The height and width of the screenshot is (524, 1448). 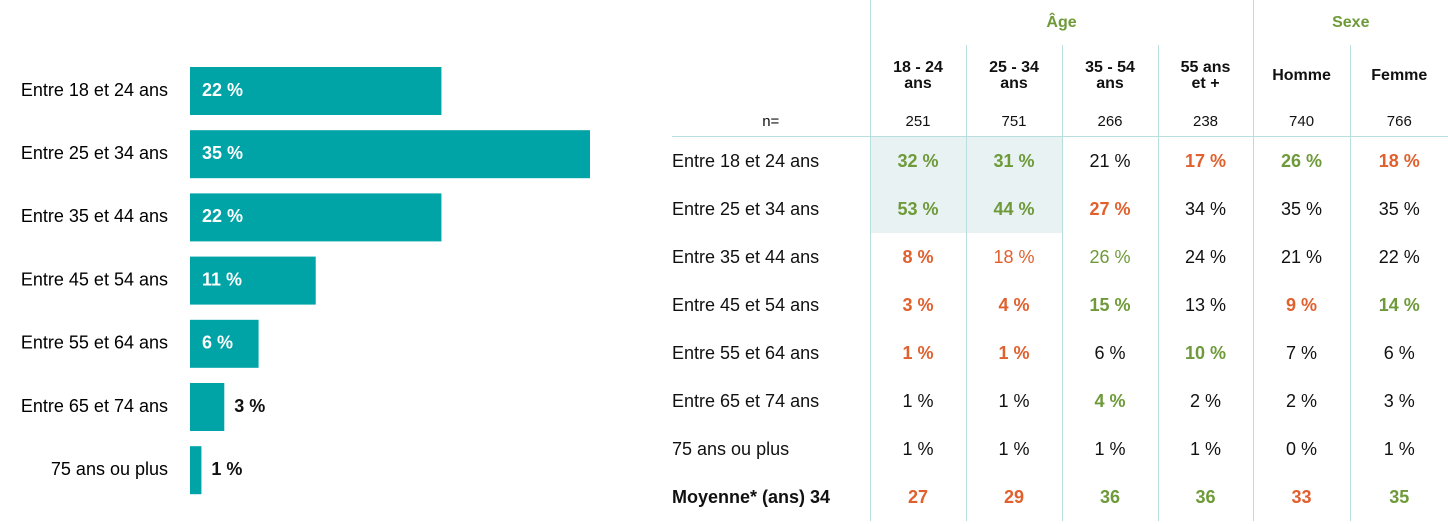 I want to click on n-cell: 751, so click(x=1013, y=122).